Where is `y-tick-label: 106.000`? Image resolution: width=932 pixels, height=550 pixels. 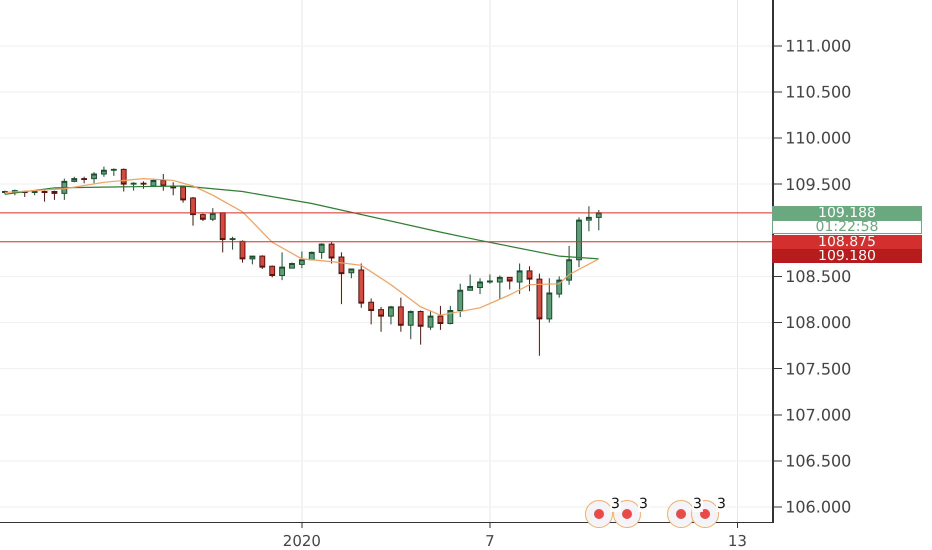
y-tick-label: 106.000 is located at coordinates (818, 507).